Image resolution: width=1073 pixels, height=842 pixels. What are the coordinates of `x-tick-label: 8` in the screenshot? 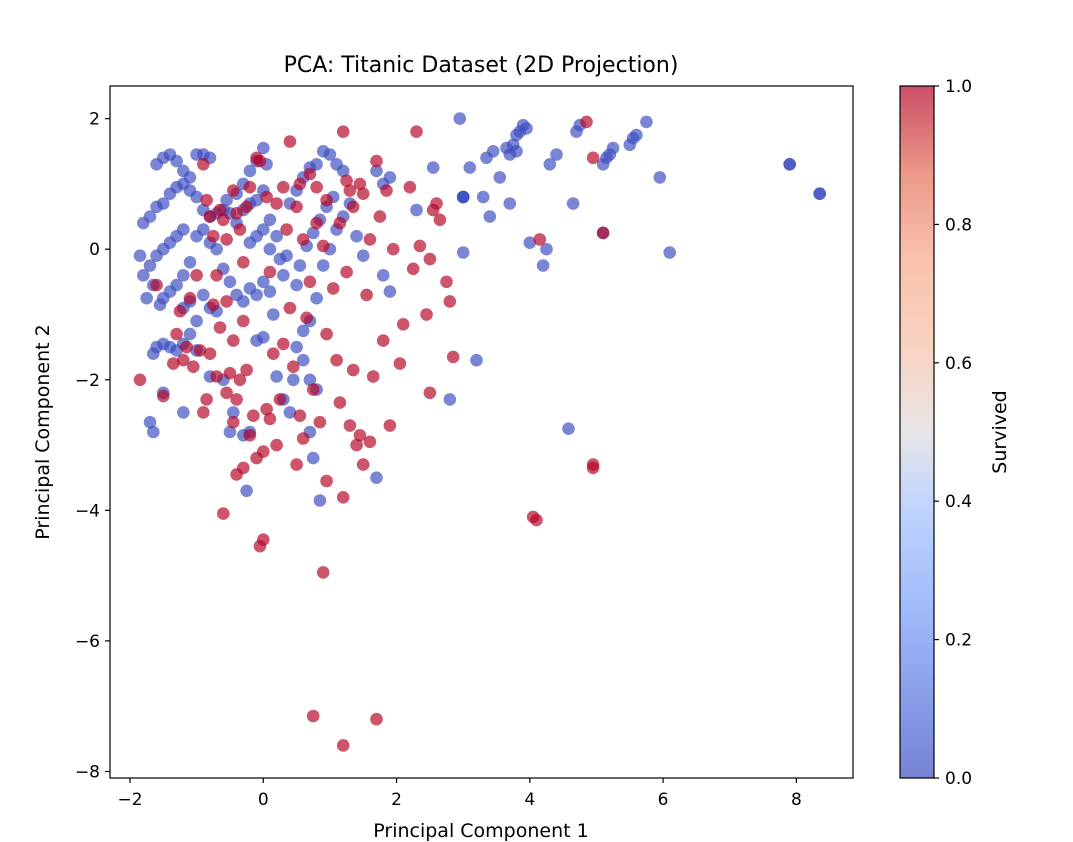 It's located at (796, 800).